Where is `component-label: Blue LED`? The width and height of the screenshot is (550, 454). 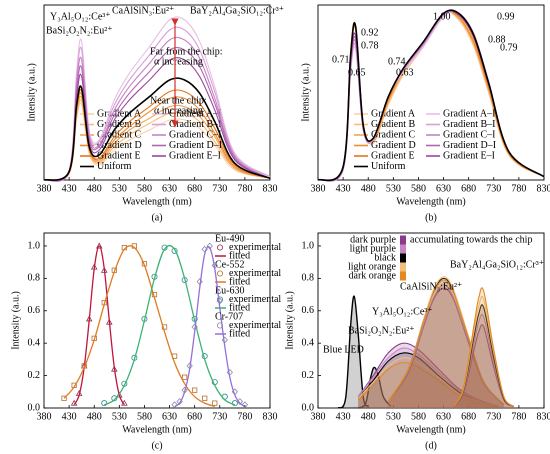
component-label: Blue LED is located at coordinates (343, 349).